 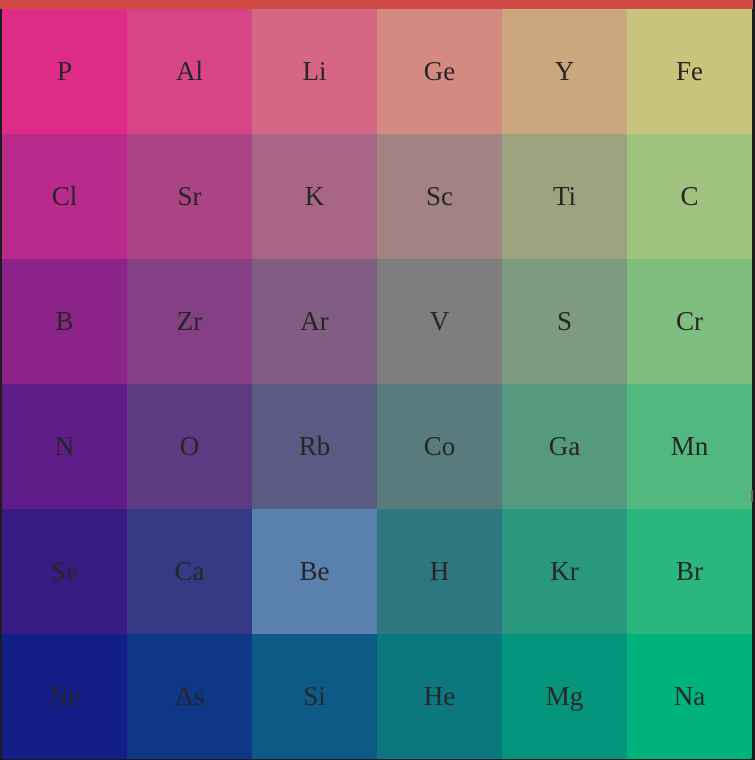 I want to click on tile-label: H, so click(x=439, y=571).